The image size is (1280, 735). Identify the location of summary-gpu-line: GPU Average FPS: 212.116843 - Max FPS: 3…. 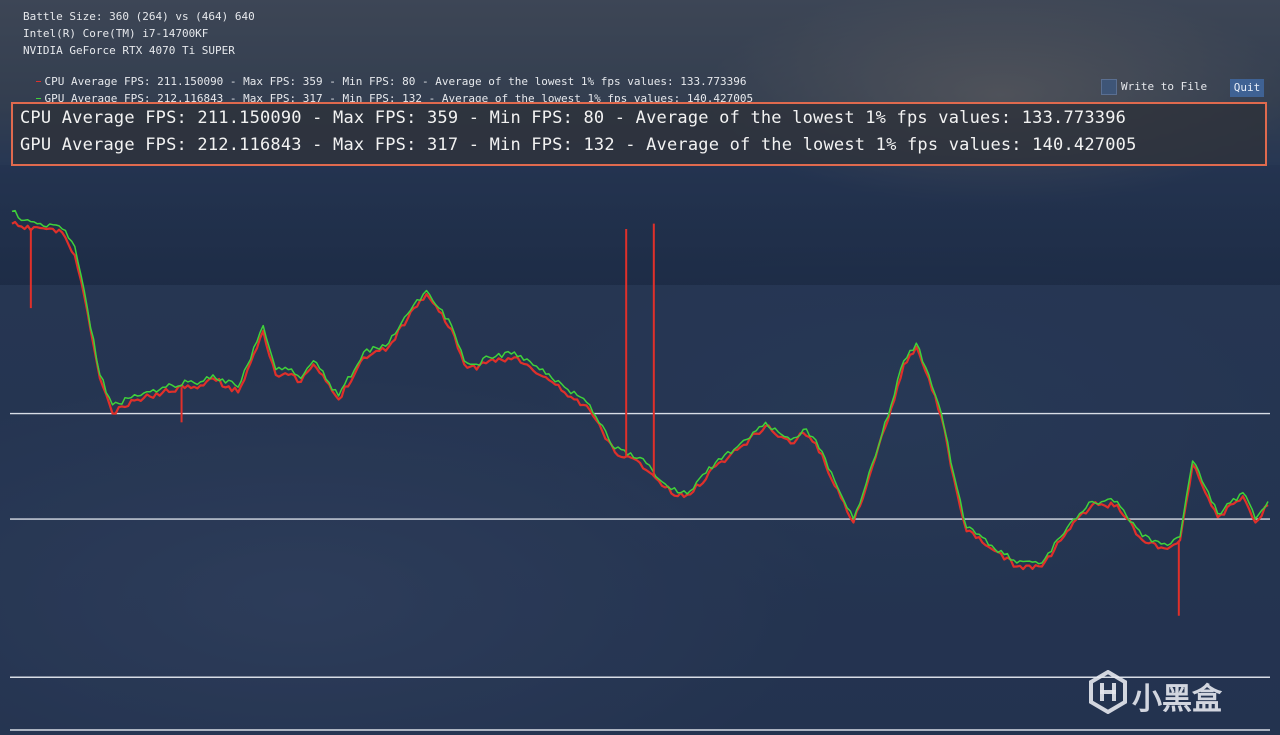
(578, 145).